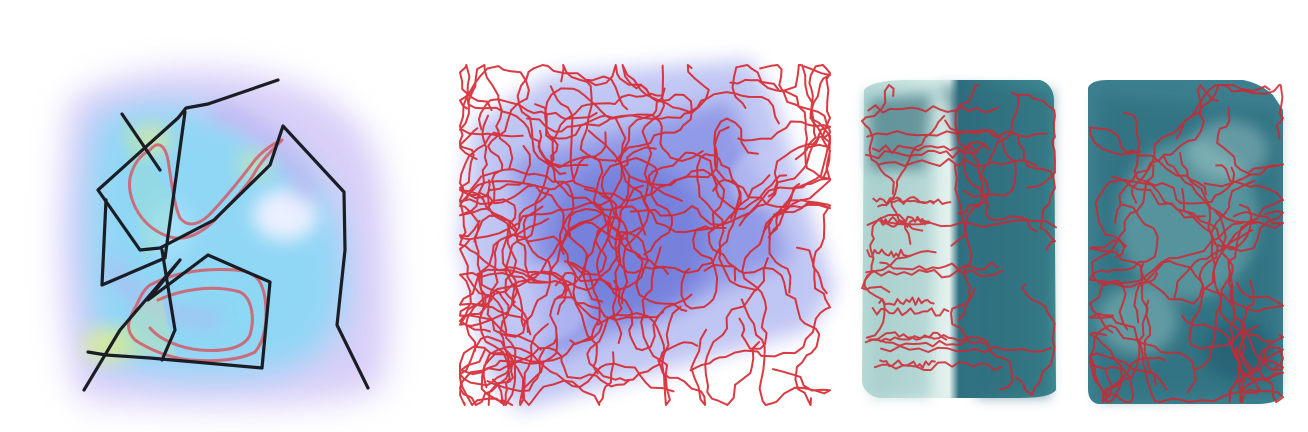  I want to click on slab-figure-left, so click(959, 239).